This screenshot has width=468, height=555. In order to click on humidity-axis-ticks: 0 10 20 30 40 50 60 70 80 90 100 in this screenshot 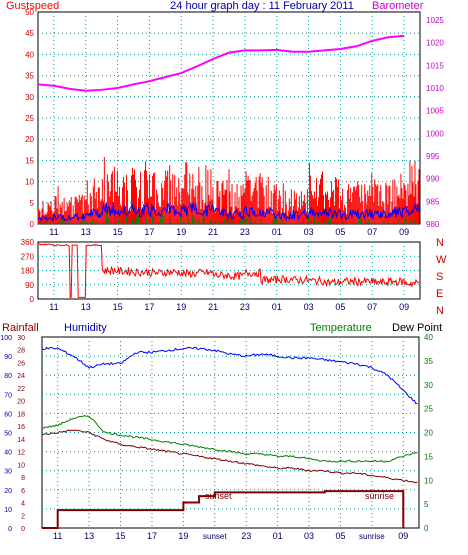, I will do `click(6, 434)`.